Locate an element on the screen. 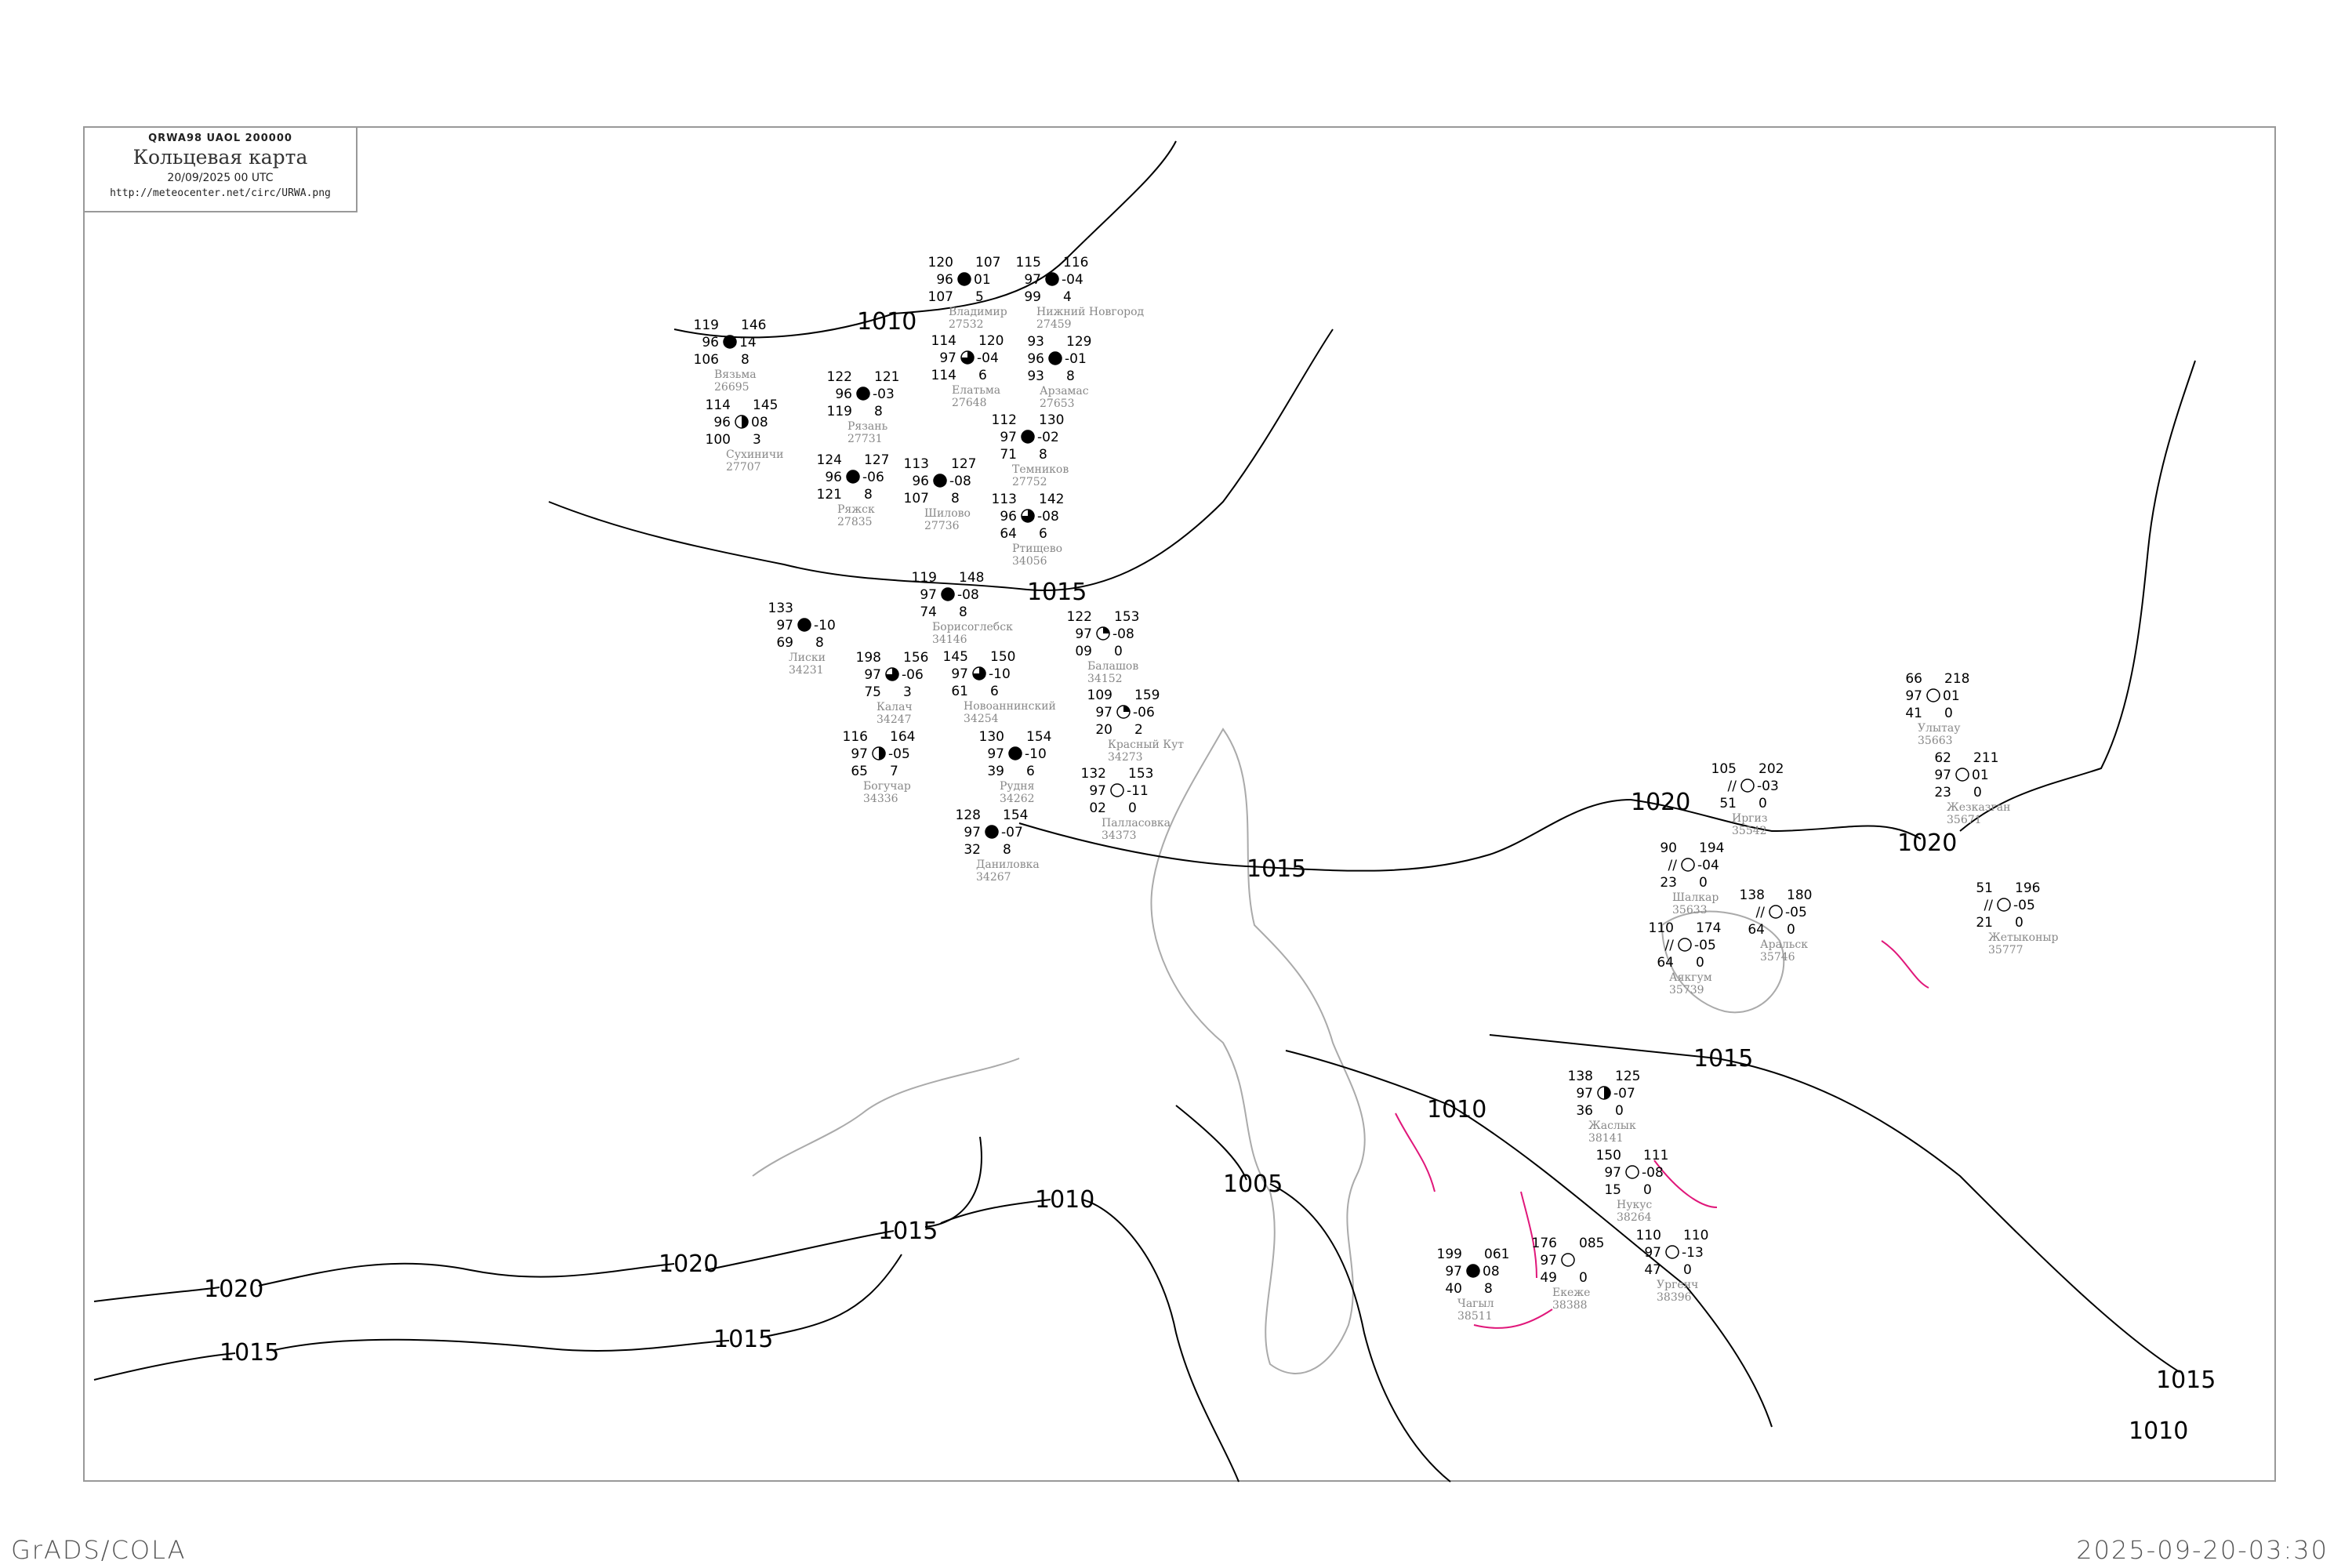 The image size is (2352, 1568). isobar-label: 1020 is located at coordinates (233, 1289).